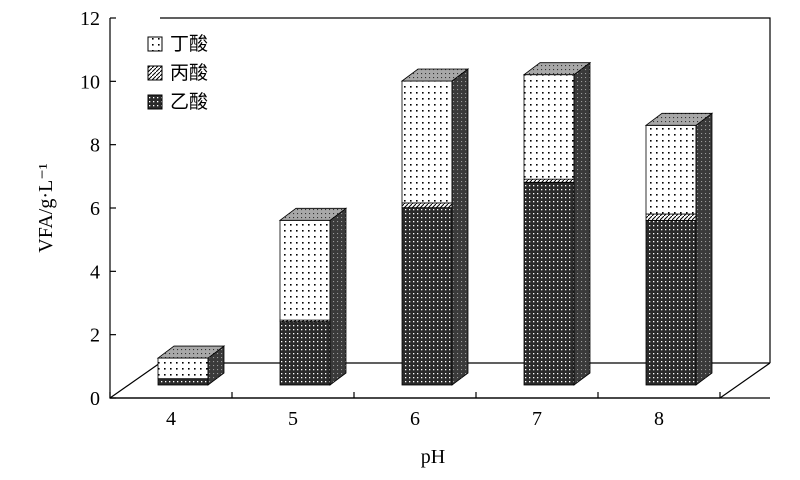  What do you see at coordinates (90, 19) in the screenshot?
I see `y-tick-label: 12` at bounding box center [90, 19].